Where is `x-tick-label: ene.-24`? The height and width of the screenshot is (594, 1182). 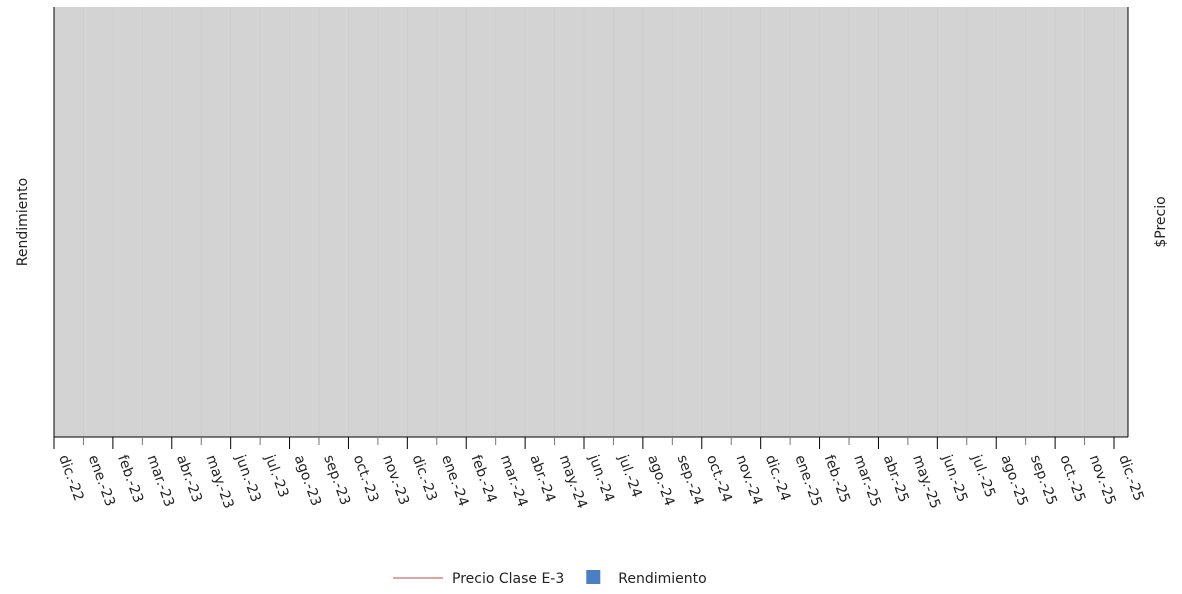
x-tick-label: ene.-24 is located at coordinates (454, 481).